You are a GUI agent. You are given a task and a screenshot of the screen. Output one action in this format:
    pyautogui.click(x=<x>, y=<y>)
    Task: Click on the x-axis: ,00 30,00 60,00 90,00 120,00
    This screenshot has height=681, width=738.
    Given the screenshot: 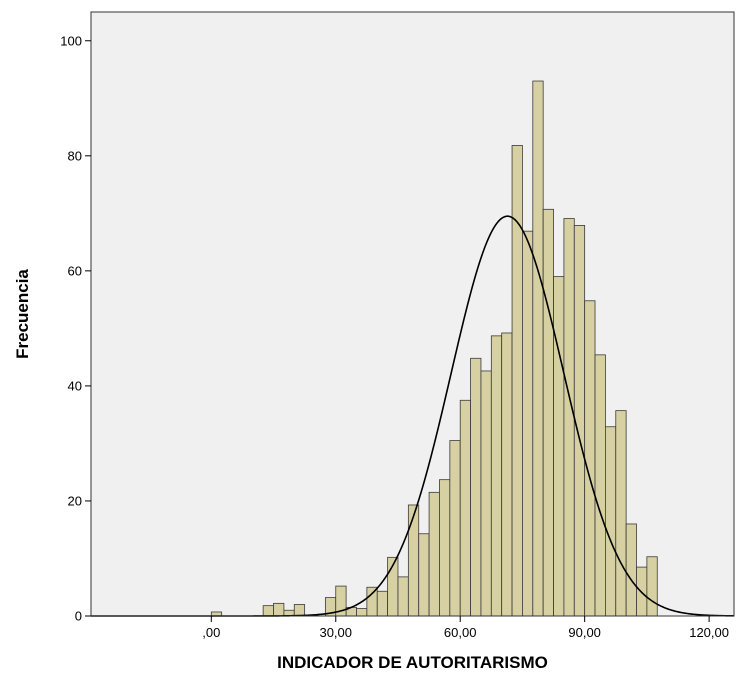 What is the action you would take?
    pyautogui.click(x=465, y=628)
    